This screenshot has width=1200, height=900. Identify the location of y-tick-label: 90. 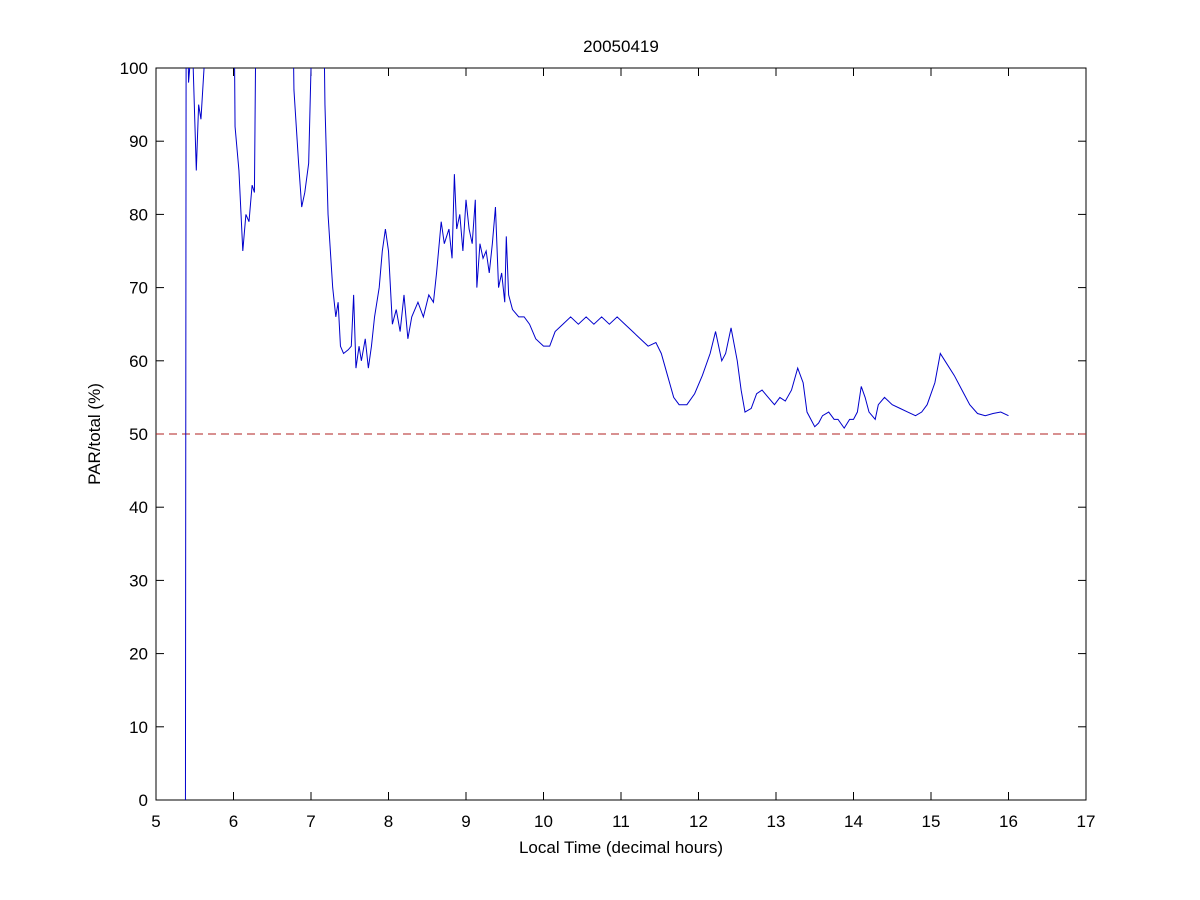
(138, 141).